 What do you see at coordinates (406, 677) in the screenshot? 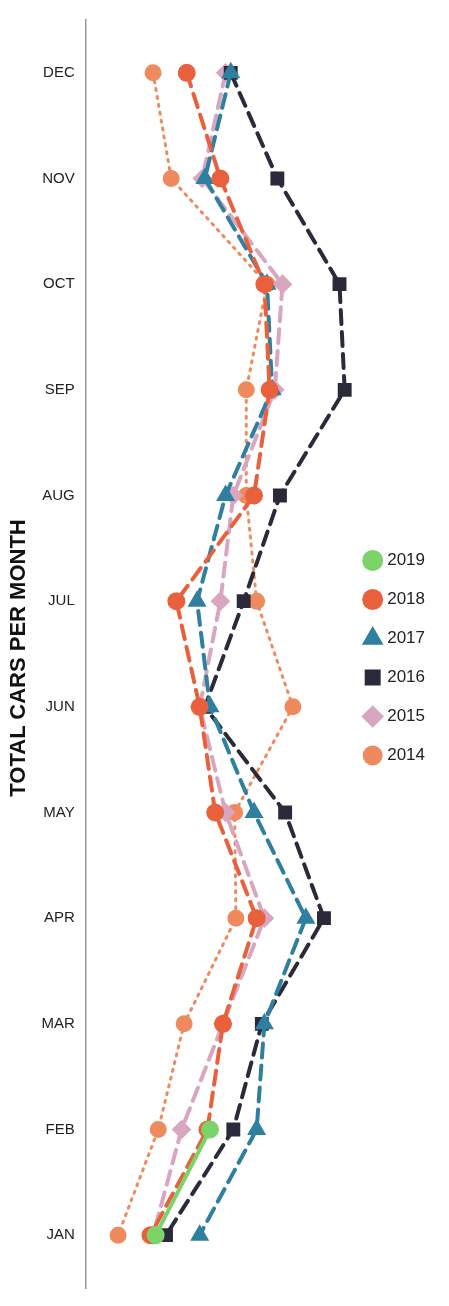
I see `legend-label: 2016` at bounding box center [406, 677].